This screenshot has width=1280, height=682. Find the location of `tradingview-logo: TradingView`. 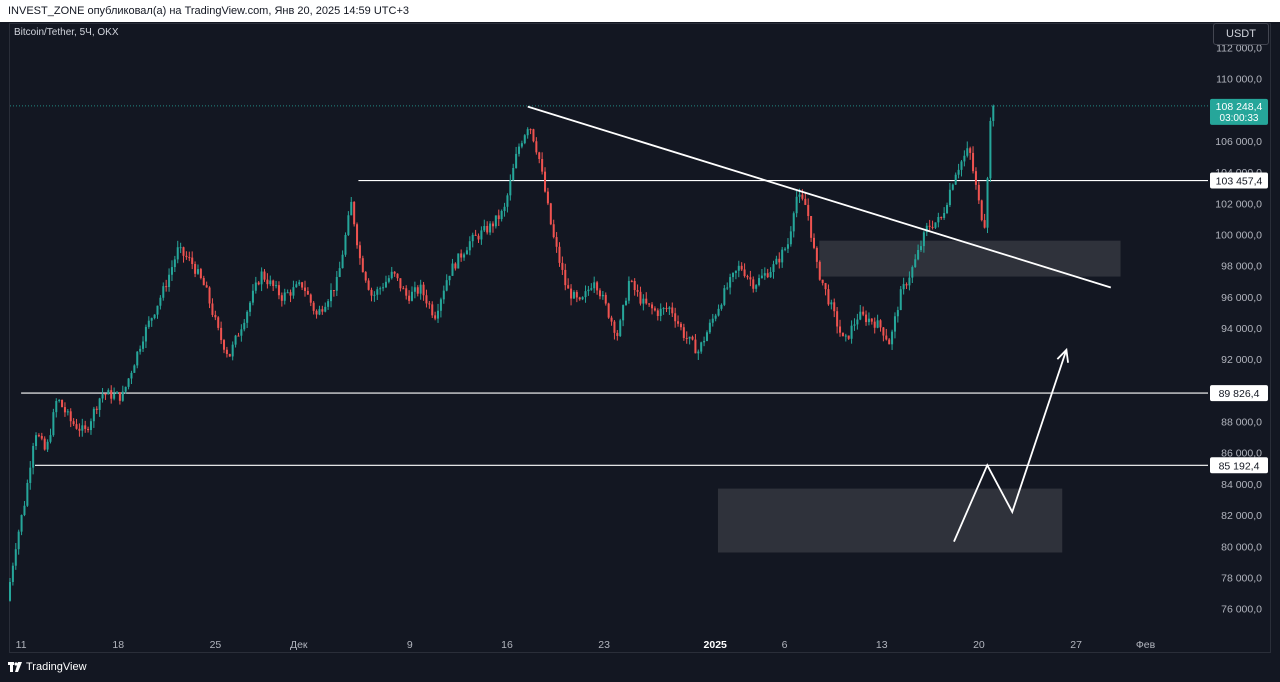

tradingview-logo: TradingView is located at coordinates (47, 667).